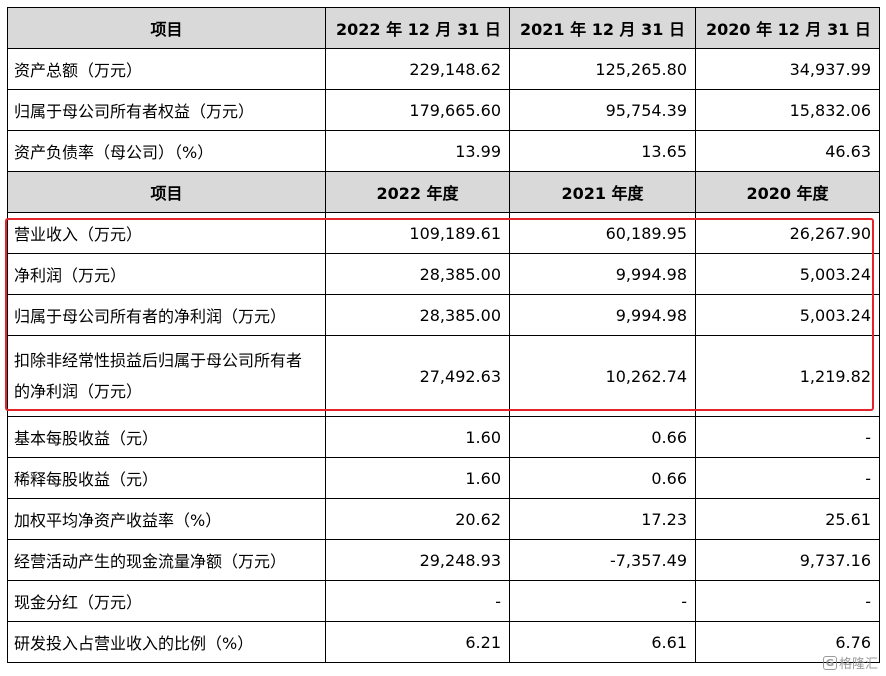  Describe the element at coordinates (166, 601) in the screenshot. I see `row-label: 现金分红（万元）` at that location.